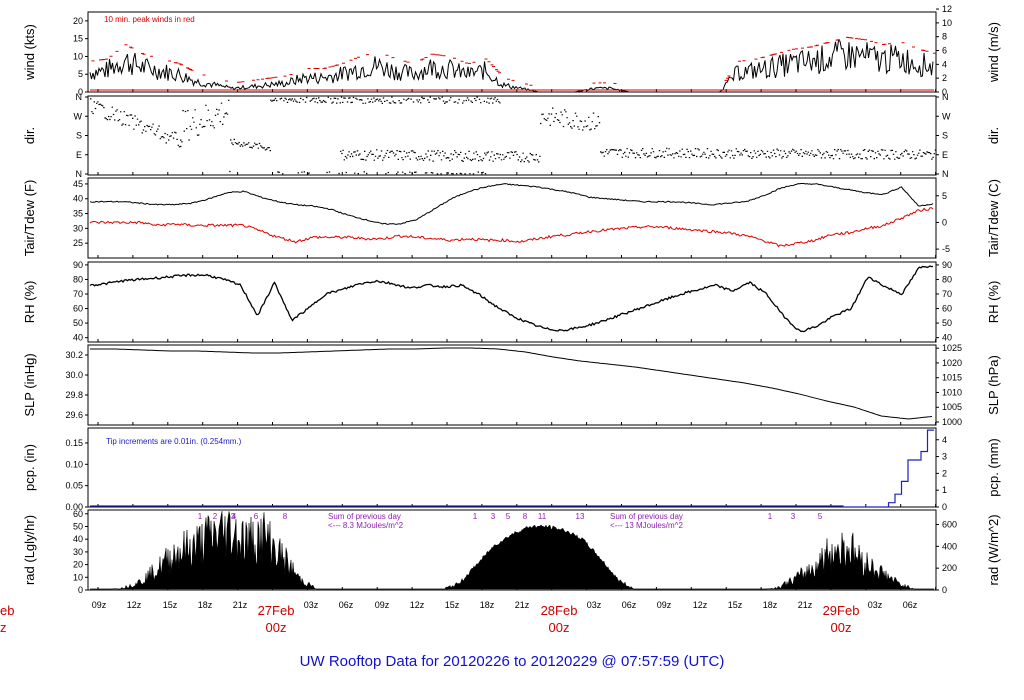  I want to click on day-label-hour-cut: z, so click(3, 627).